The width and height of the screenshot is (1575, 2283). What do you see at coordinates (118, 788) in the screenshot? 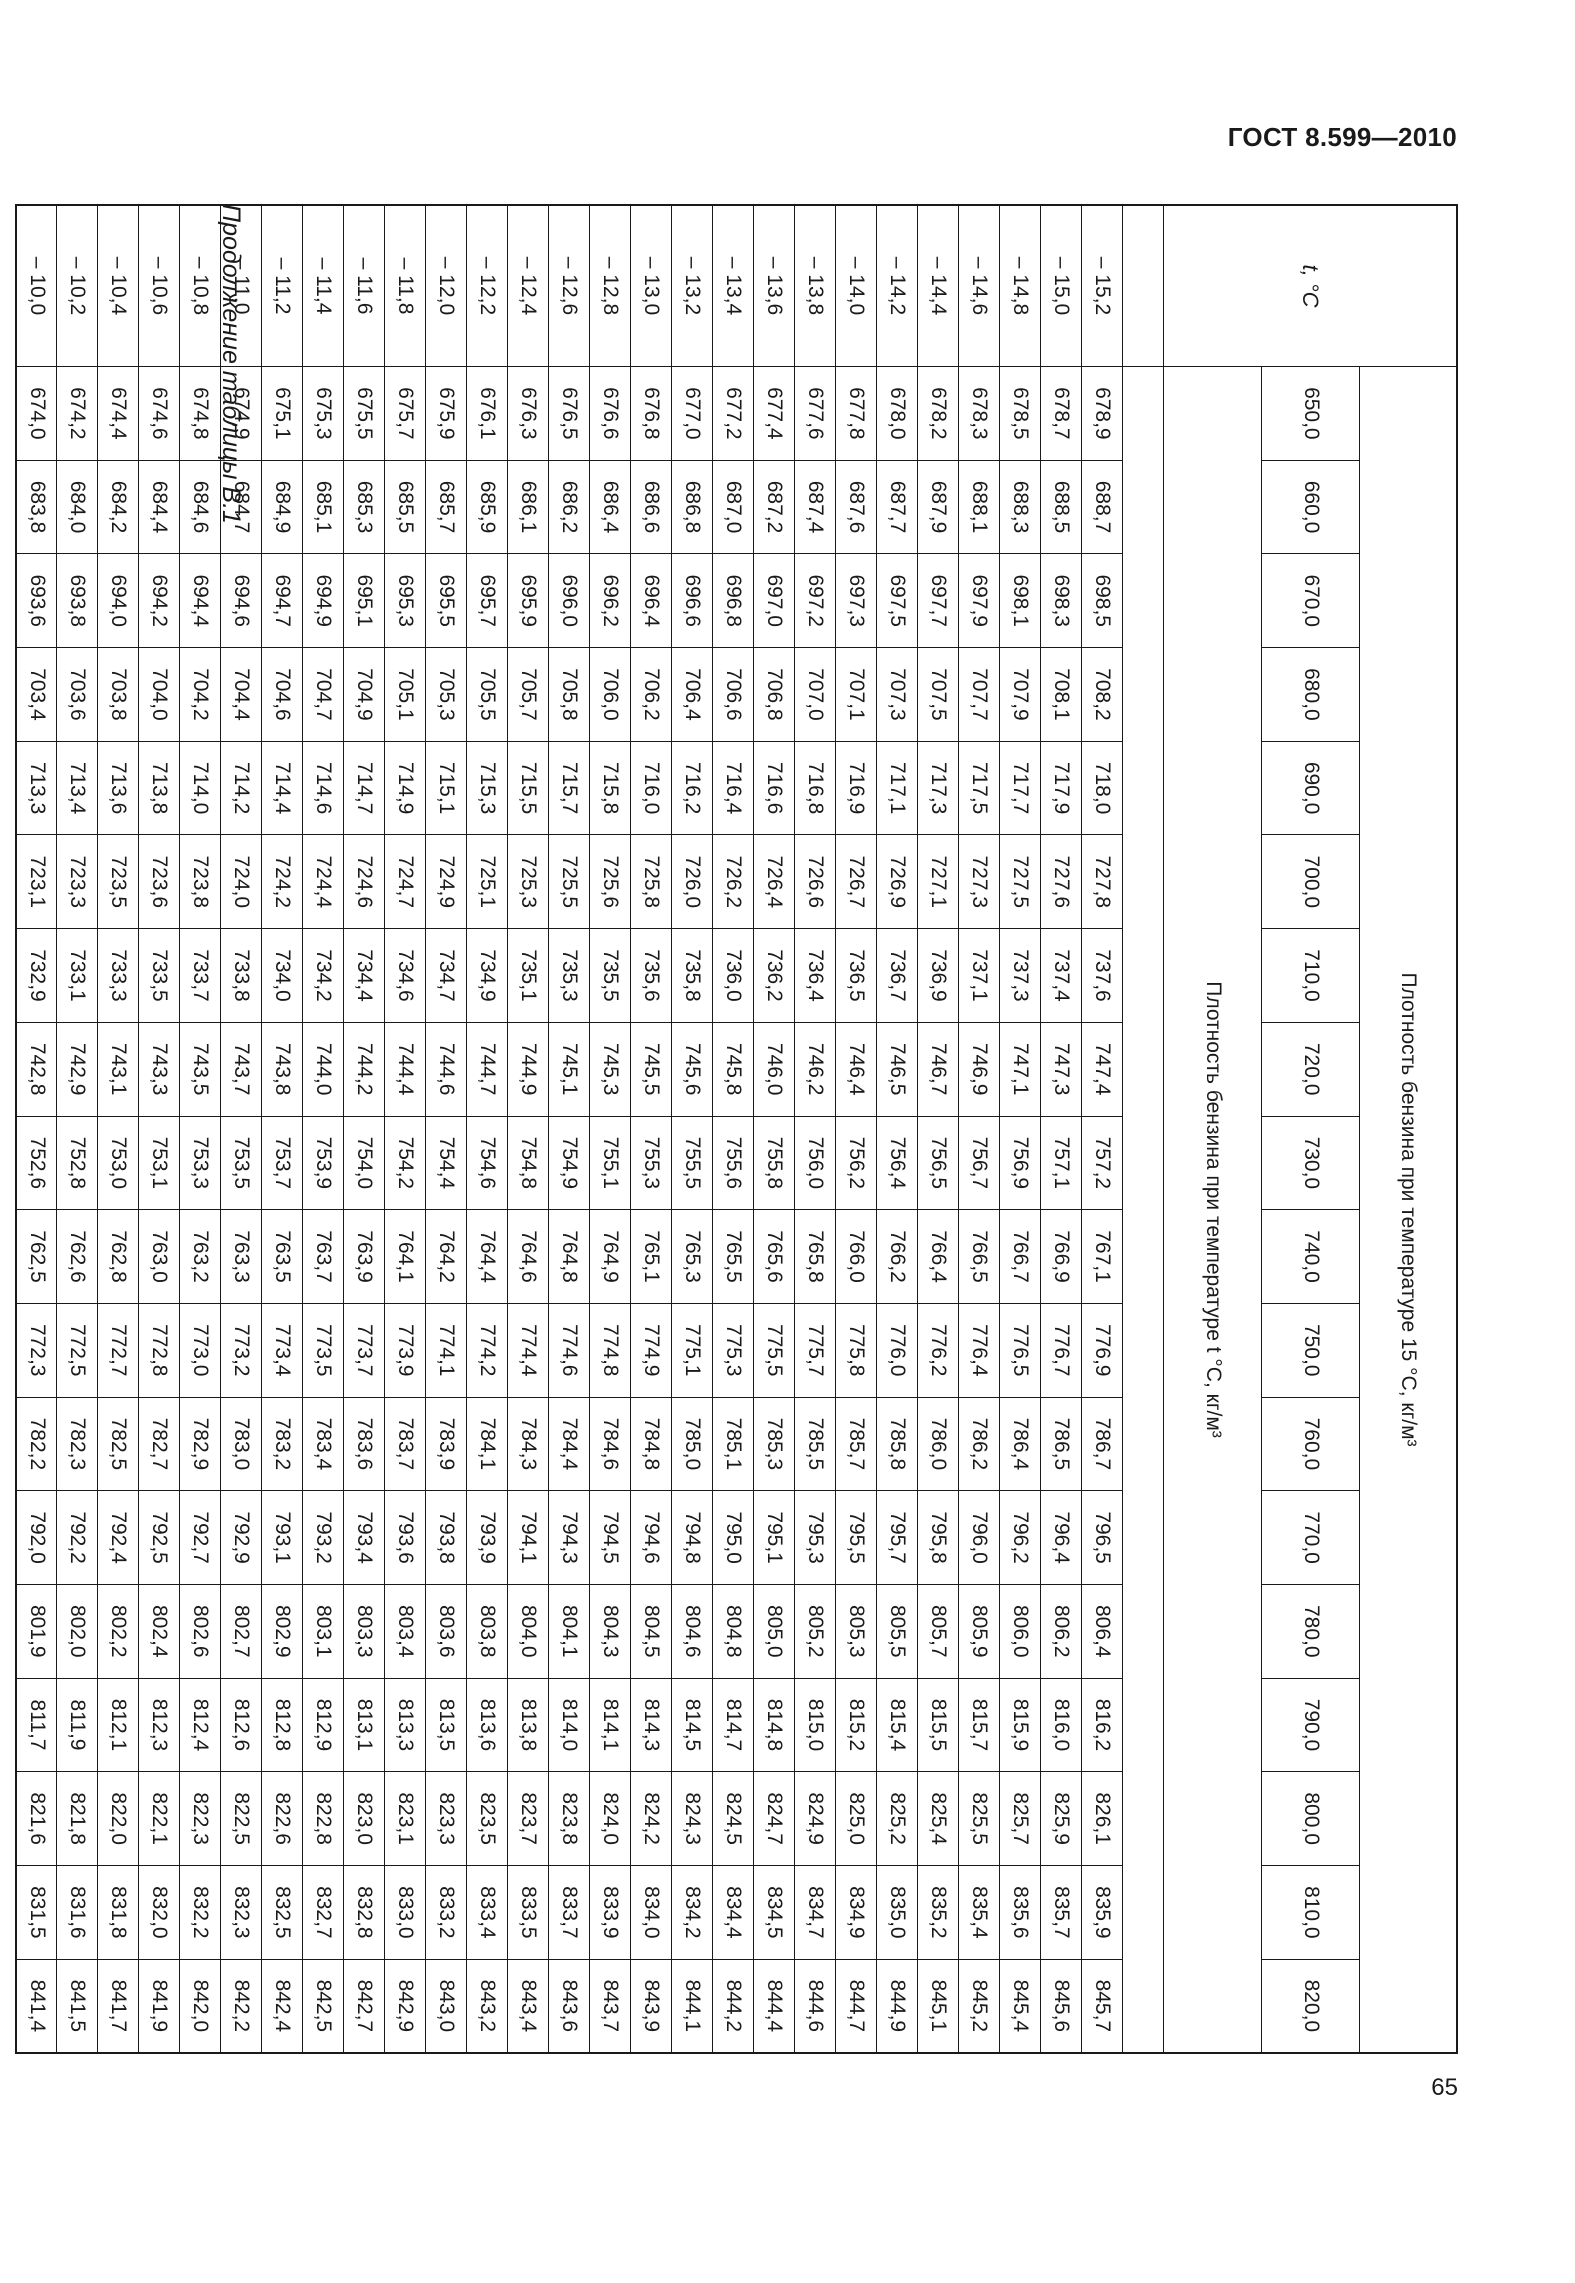
I see `density-cell: 713,6` at bounding box center [118, 788].